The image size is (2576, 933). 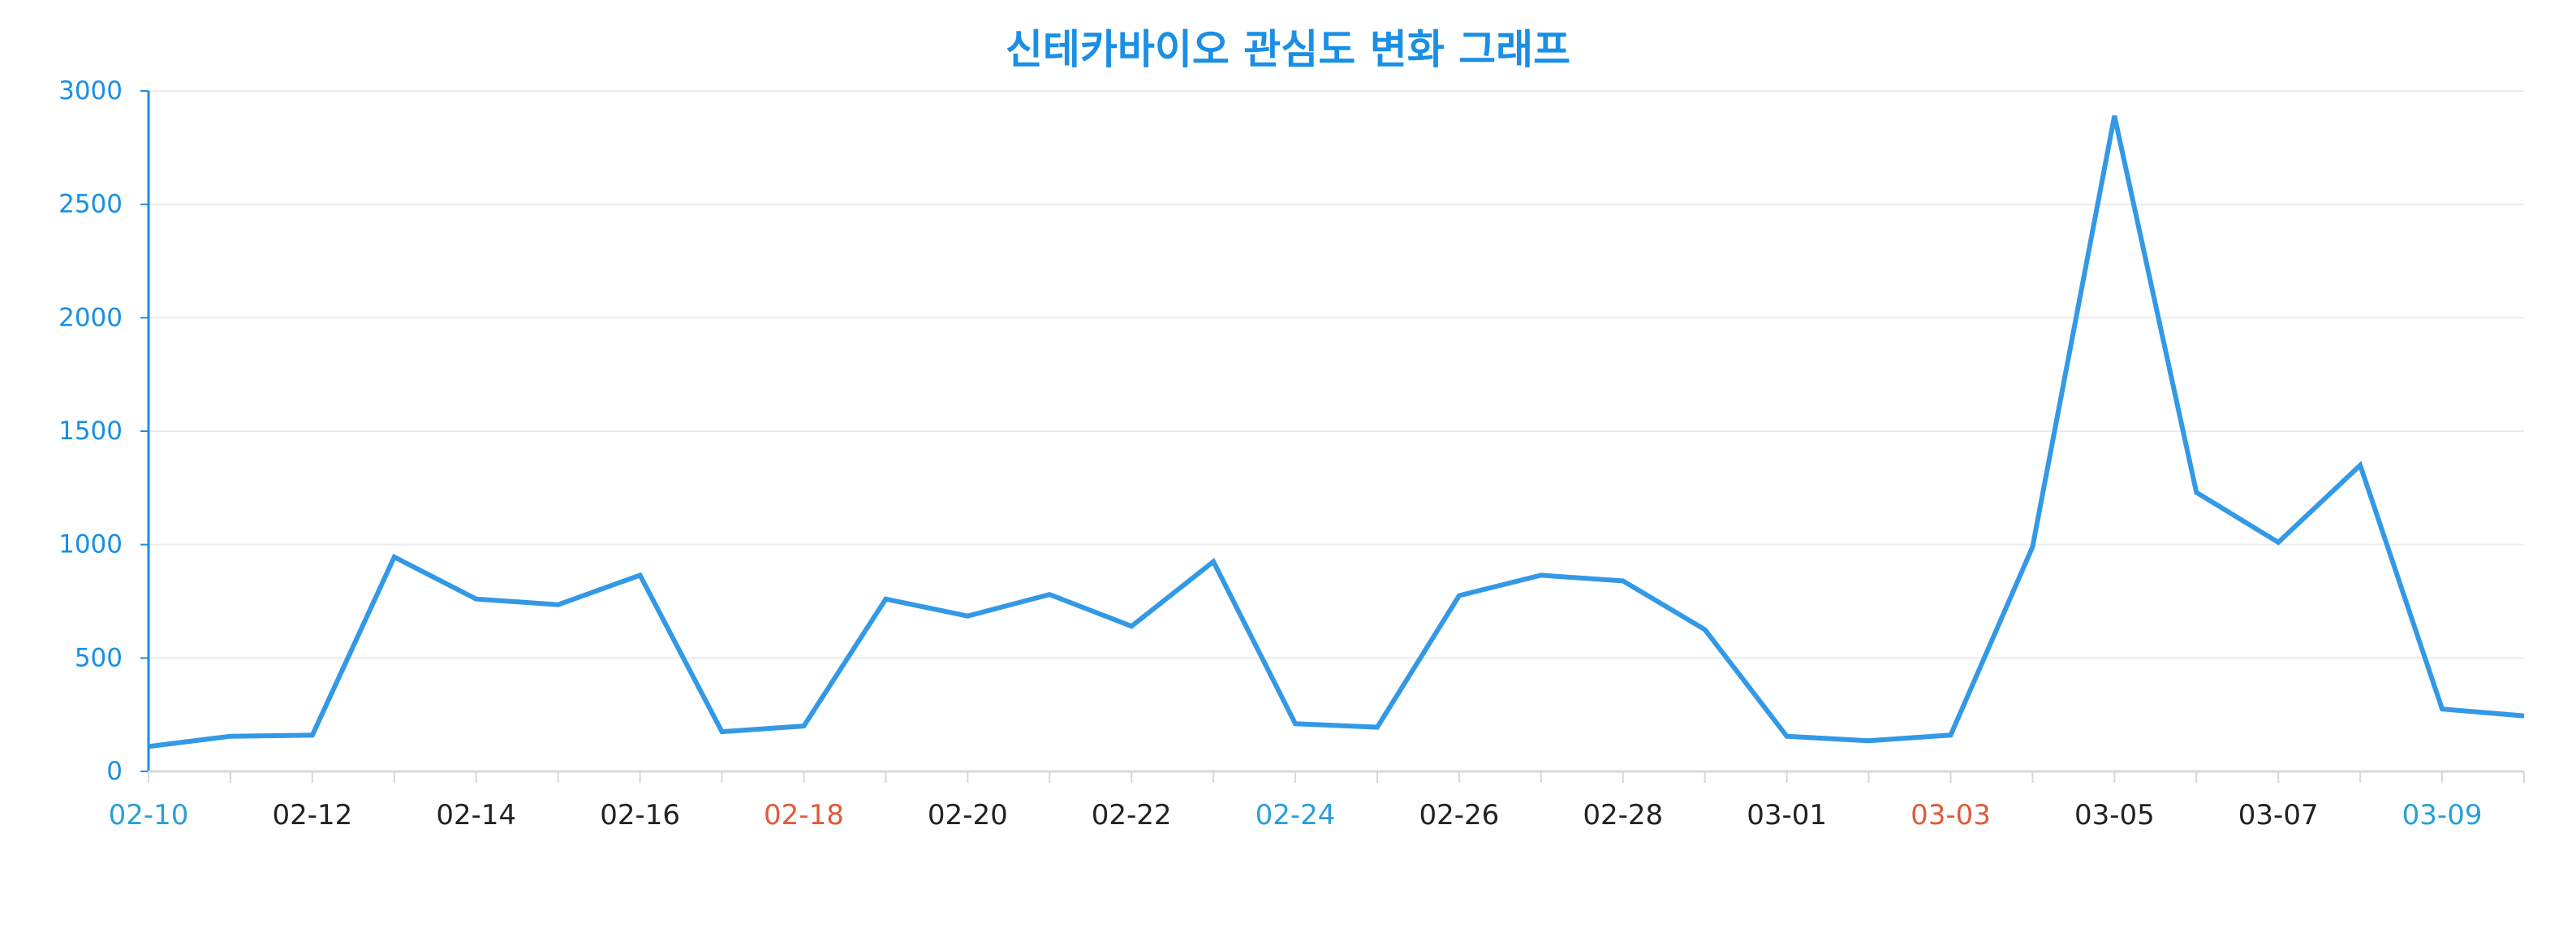 I want to click on y-tick-label: 500, so click(x=99, y=657).